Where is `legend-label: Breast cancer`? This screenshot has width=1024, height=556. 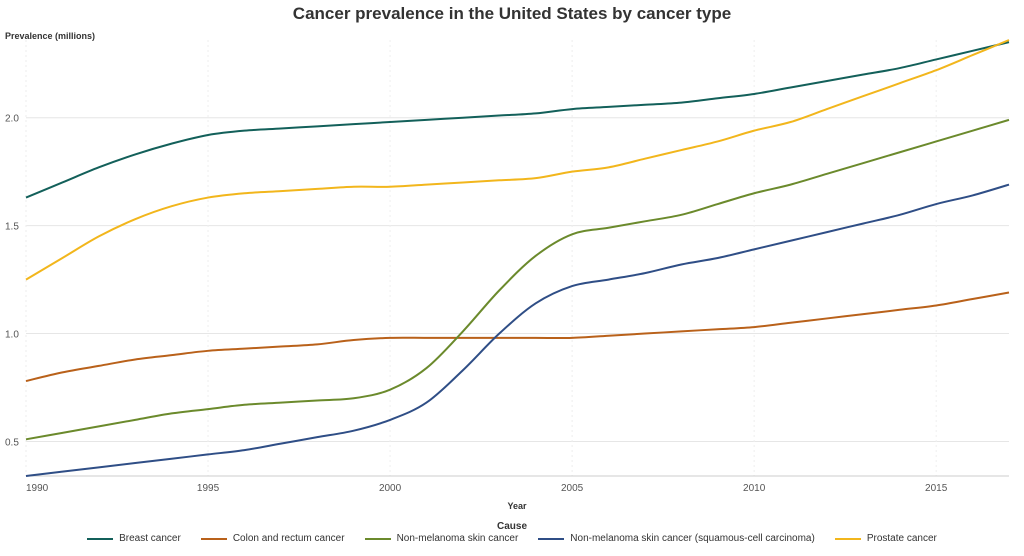
legend-label: Breast cancer is located at coordinates (150, 538).